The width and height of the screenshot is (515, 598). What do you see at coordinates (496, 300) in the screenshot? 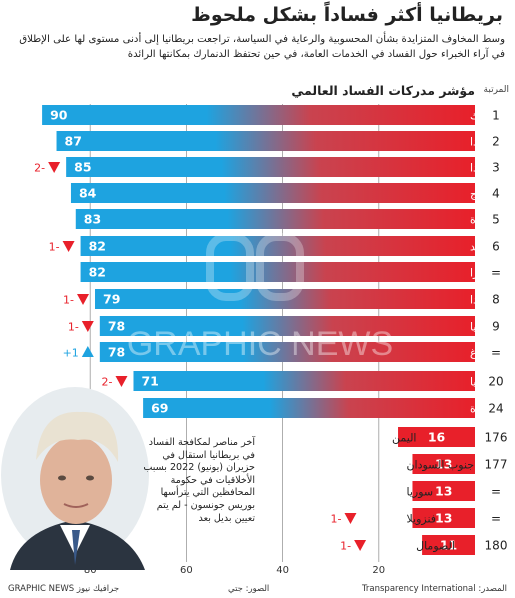
I see `rank-label: 8` at bounding box center [496, 300].